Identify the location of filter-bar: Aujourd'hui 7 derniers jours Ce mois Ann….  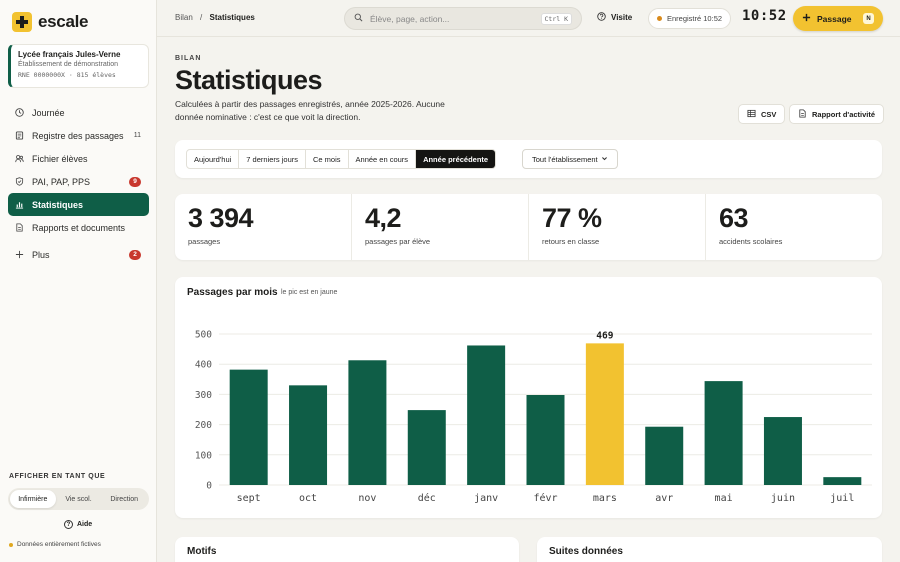
(528, 159).